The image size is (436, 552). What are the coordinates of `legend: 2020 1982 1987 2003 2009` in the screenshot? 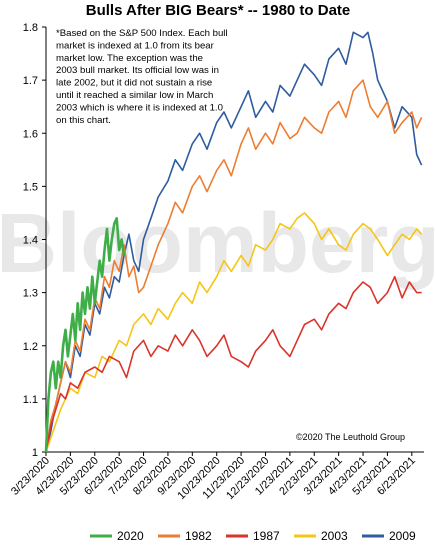 It's located at (253, 536).